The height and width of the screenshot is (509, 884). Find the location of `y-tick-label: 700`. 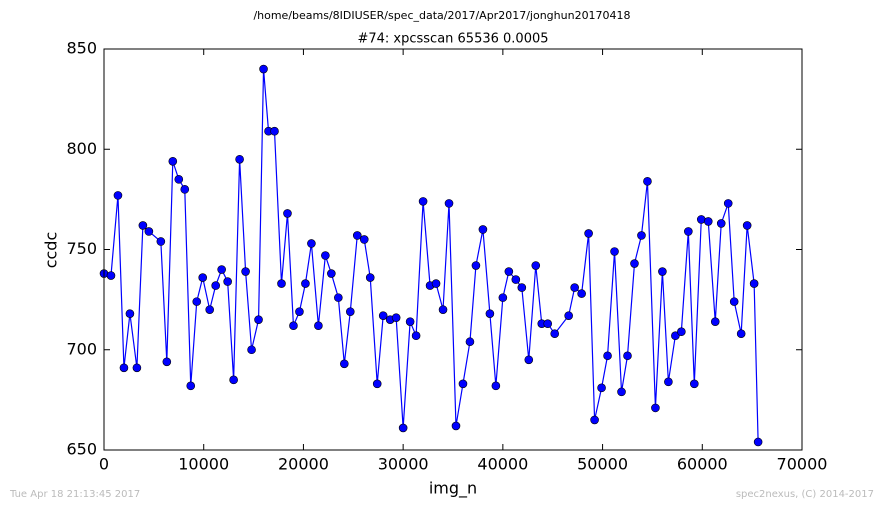

y-tick-label: 700 is located at coordinates (81, 348).